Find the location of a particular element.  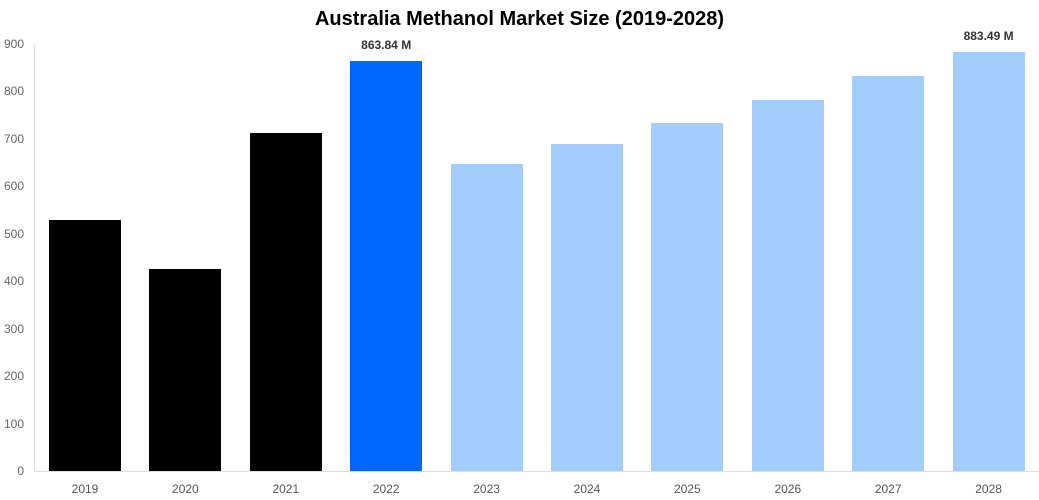

data-label: 883.49 M is located at coordinates (988, 35).